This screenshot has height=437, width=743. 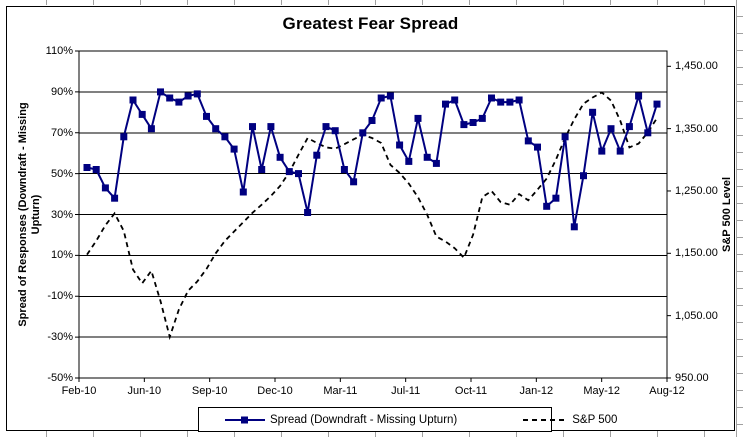 I want to click on axis-tick-label: 90%, so click(x=61, y=91).